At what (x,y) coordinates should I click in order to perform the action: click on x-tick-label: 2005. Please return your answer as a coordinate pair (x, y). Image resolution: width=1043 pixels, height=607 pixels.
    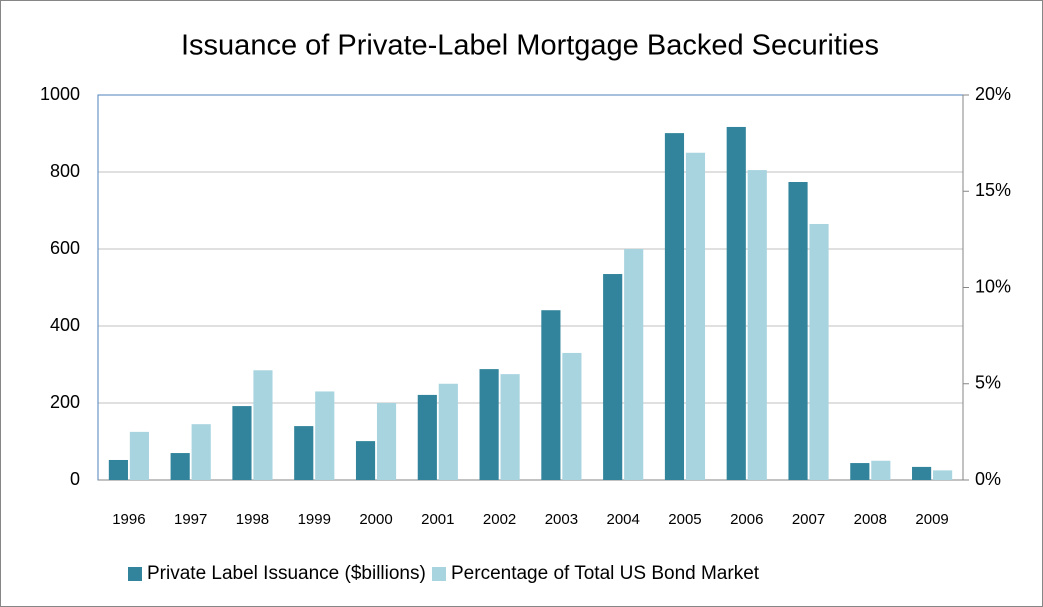
    Looking at the image, I should click on (684, 519).